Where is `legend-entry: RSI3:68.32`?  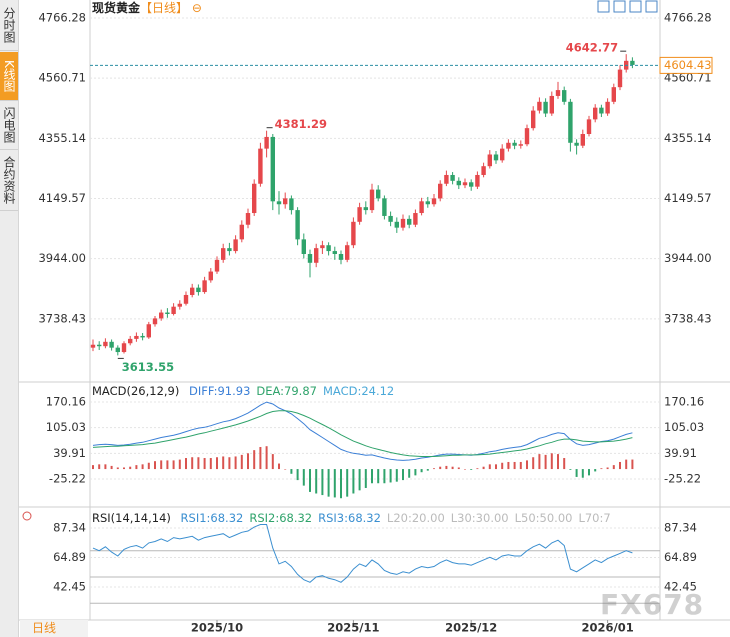 legend-entry: RSI3:68.32 is located at coordinates (349, 518).